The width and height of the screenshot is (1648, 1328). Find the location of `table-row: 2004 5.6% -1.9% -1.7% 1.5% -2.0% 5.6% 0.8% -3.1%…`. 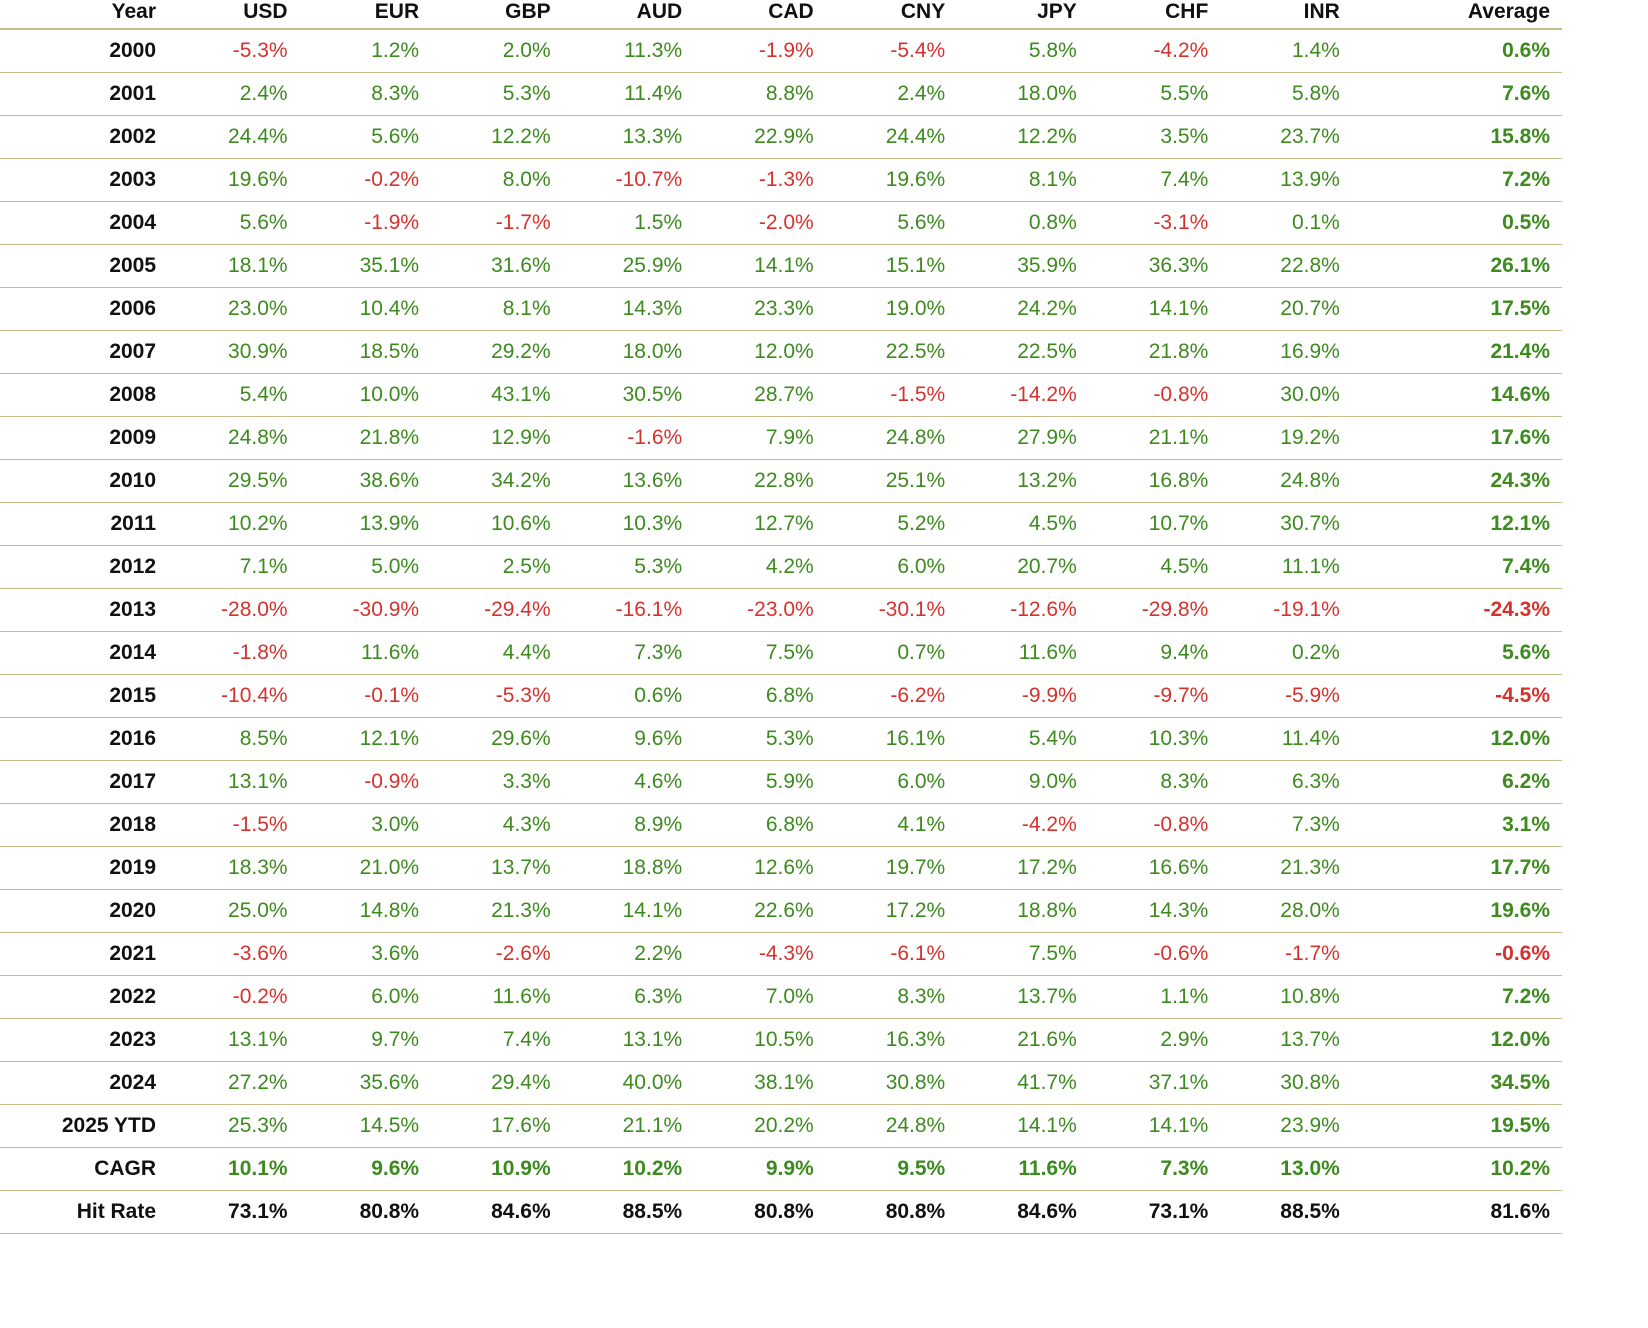

table-row: 2004 5.6% -1.9% -1.7% 1.5% -2.0% 5.6% 0.8% -3.1%… is located at coordinates (781, 223).